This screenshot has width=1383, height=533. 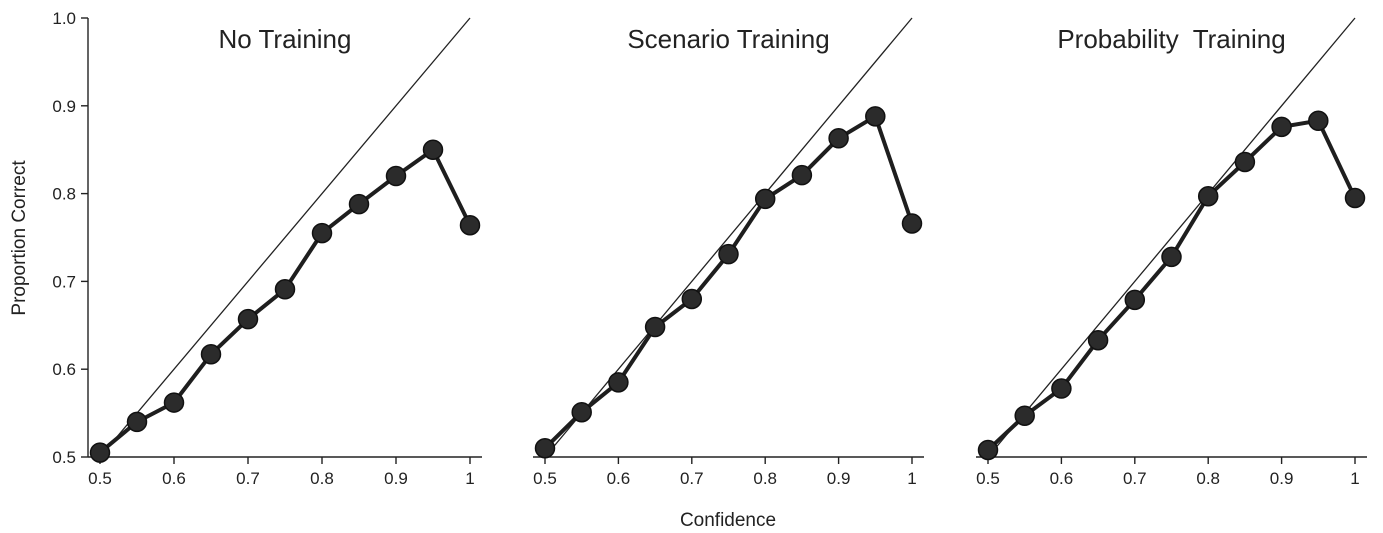 I want to click on y-axis-title: Proportion Correct, so click(x=19, y=238).